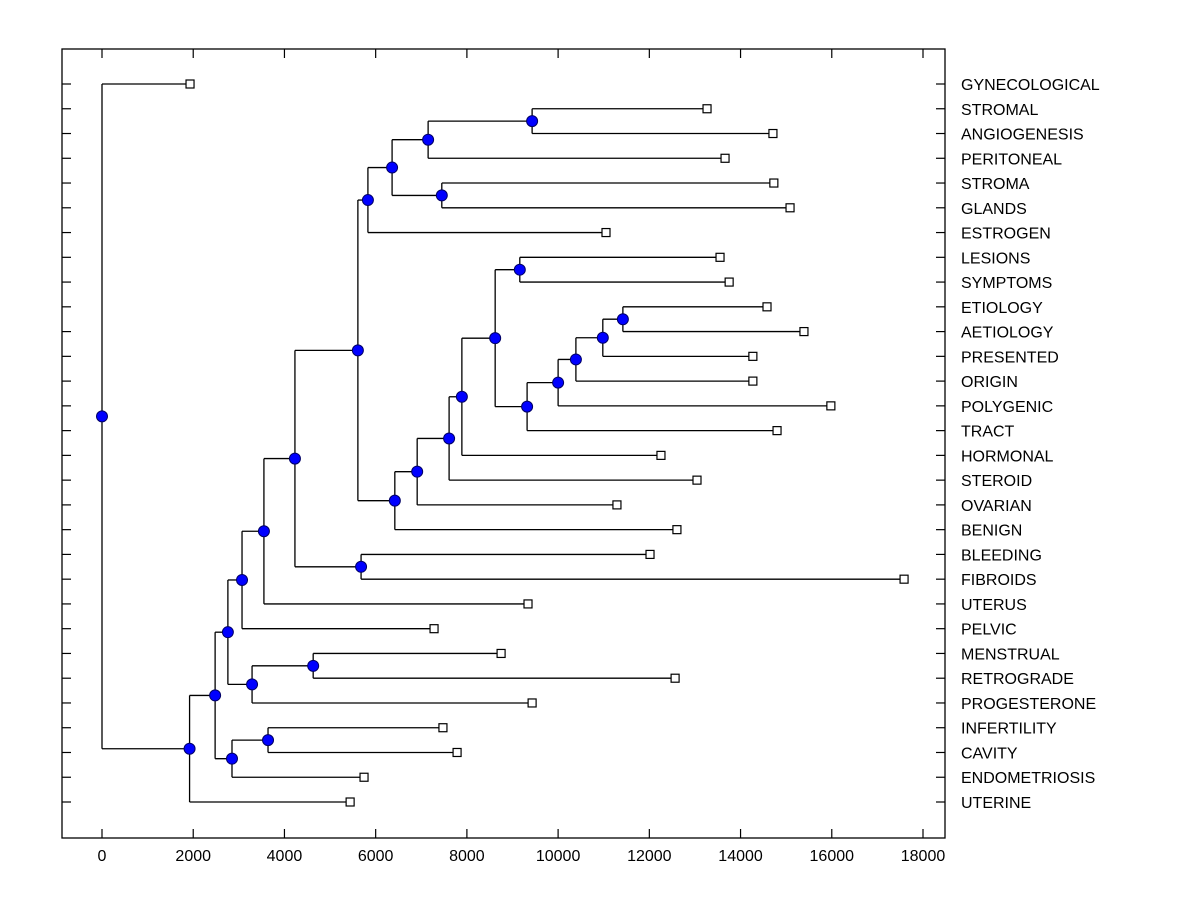 The height and width of the screenshot is (900, 1200). I want to click on leaf-label: PERITONEAL, so click(1011, 159).